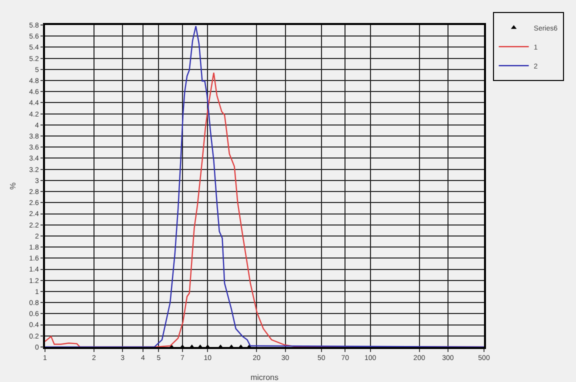  What do you see at coordinates (264, 377) in the screenshot?
I see `x-axis-title: microns` at bounding box center [264, 377].